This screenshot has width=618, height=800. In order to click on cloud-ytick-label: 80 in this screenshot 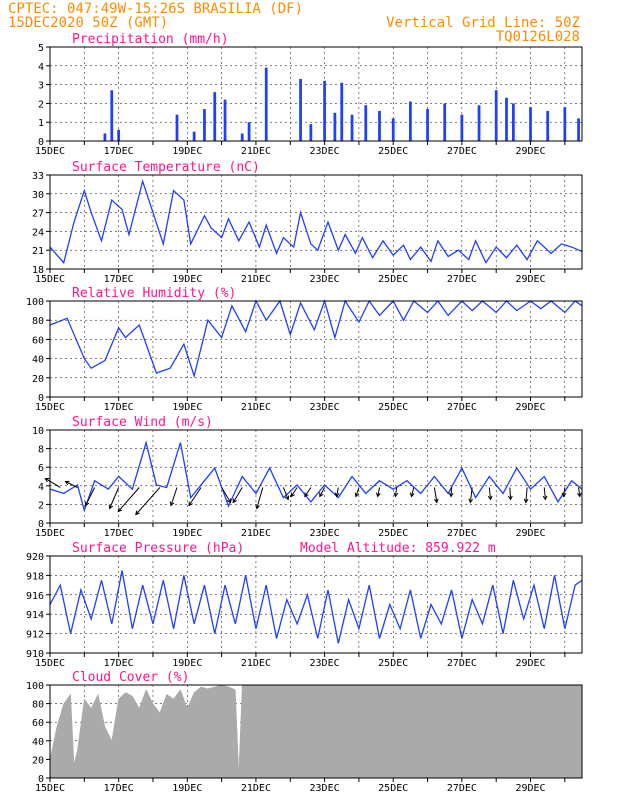, I will do `click(38, 705)`.